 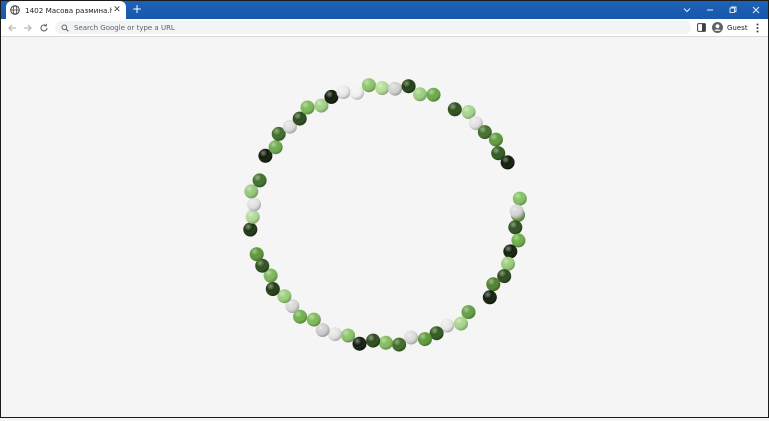 I want to click on restore-icon, so click(x=733, y=9).